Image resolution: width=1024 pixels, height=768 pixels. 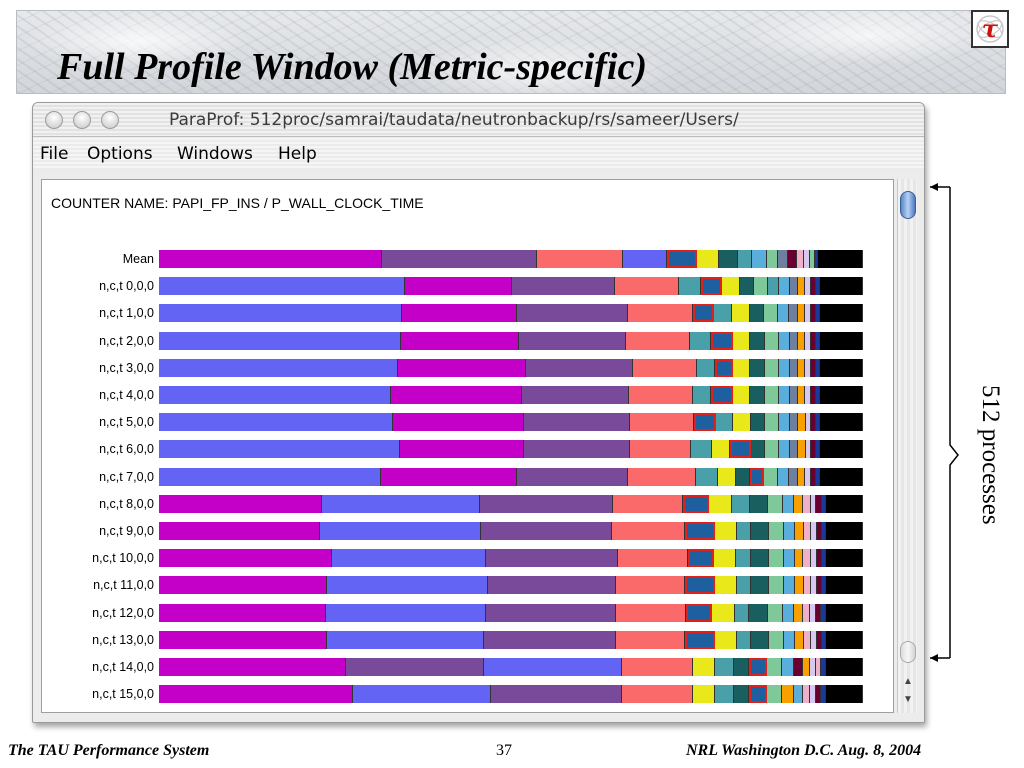 What do you see at coordinates (908, 205) in the screenshot?
I see `scrollbar-thumb` at bounding box center [908, 205].